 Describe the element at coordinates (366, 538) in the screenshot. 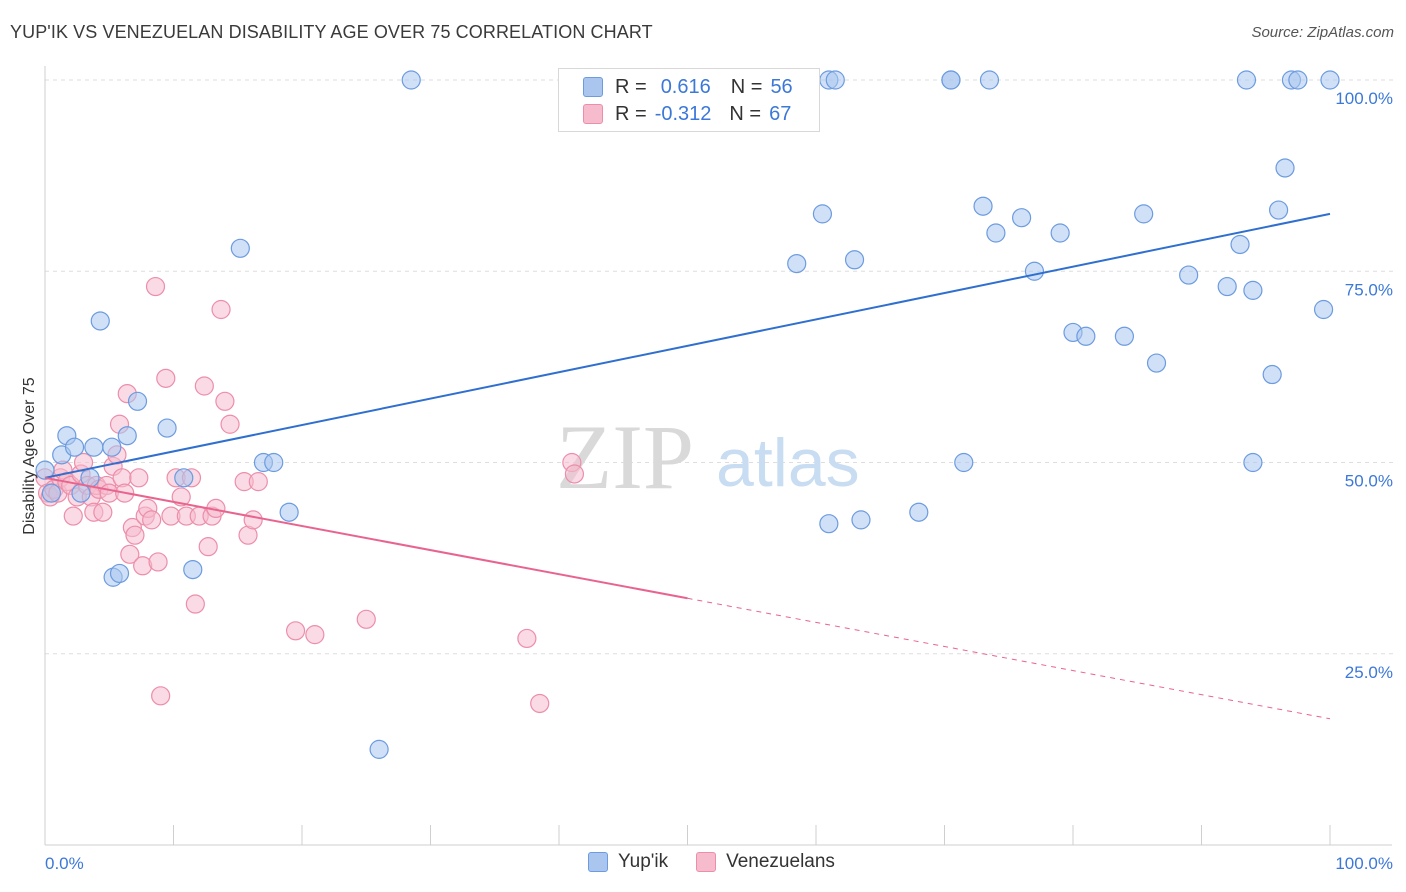

I see `venezuelan-trend-line` at that location.